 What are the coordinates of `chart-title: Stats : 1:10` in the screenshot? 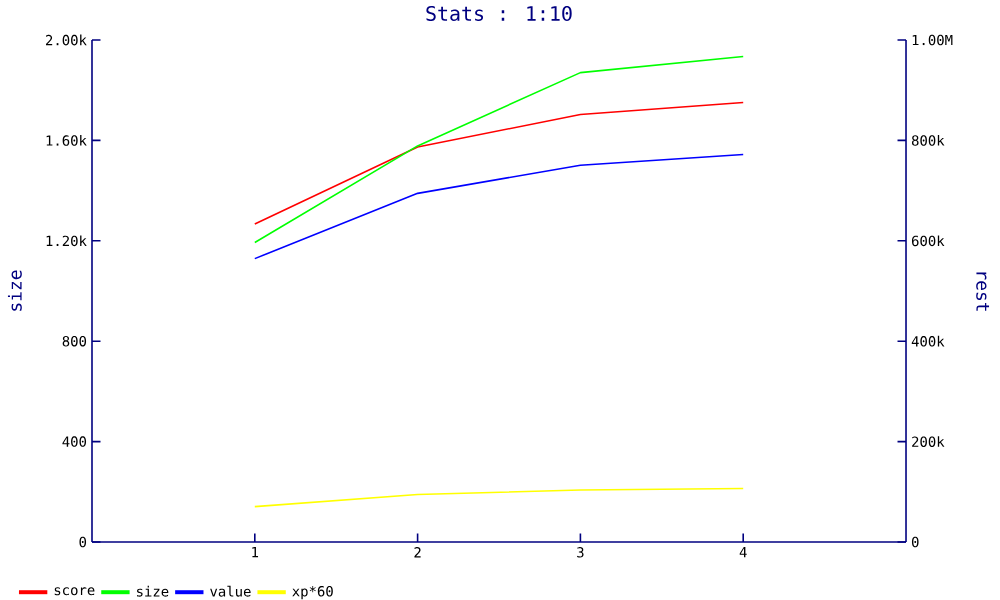 It's located at (499, 13).